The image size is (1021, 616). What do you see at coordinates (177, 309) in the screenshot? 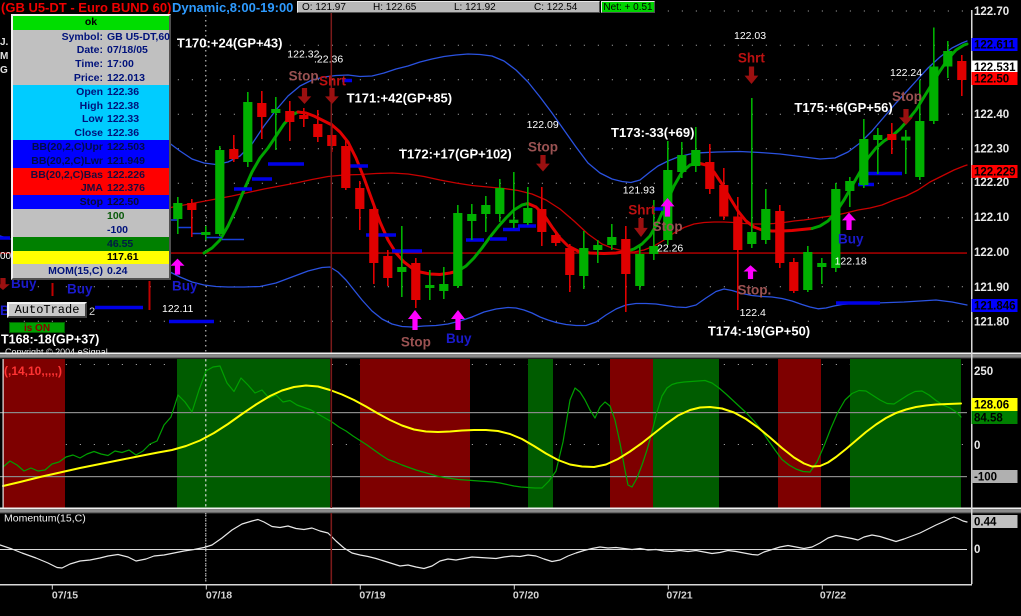
I see `svg-text: 122.11` at bounding box center [177, 309].